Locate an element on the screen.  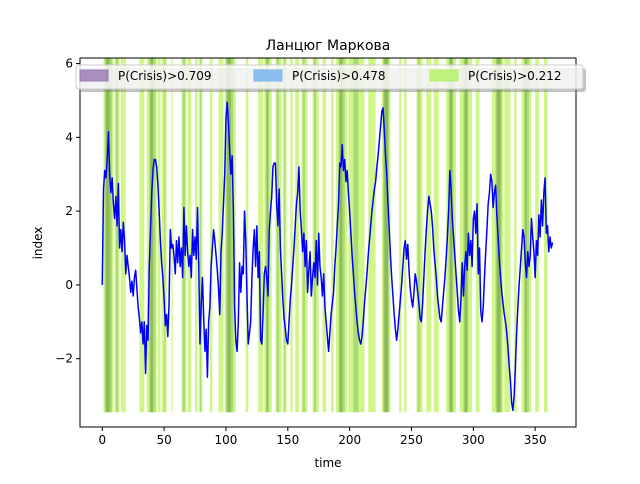
x-tick-label-200: 200 is located at coordinates (349, 440).